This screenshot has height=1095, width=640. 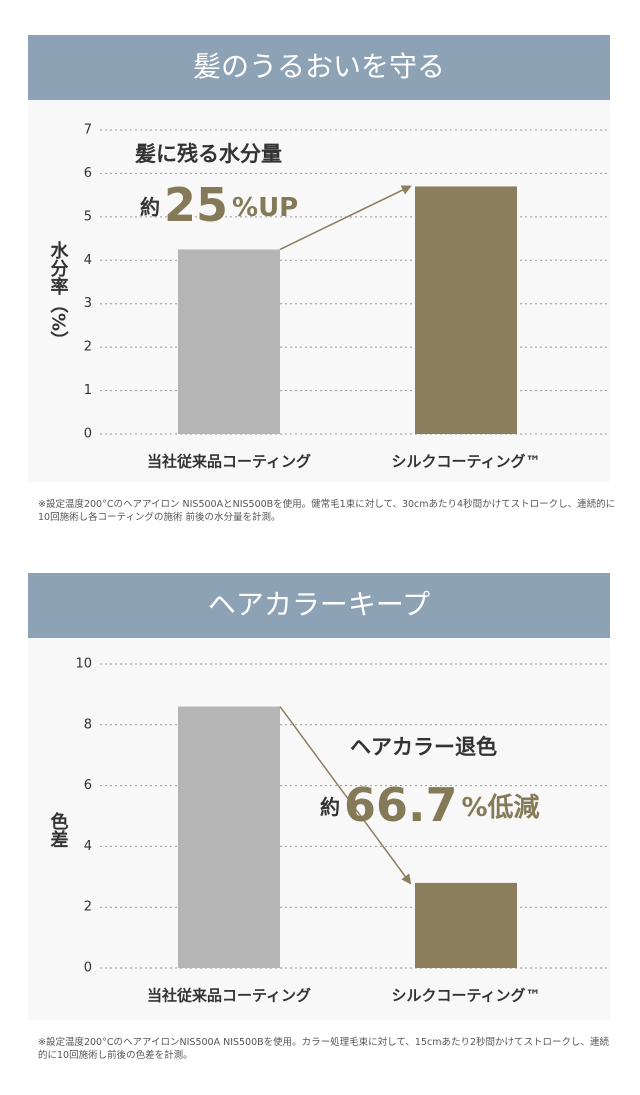 What do you see at coordinates (196, 205) in the screenshot?
I see `annotation-part: 25` at bounding box center [196, 205].